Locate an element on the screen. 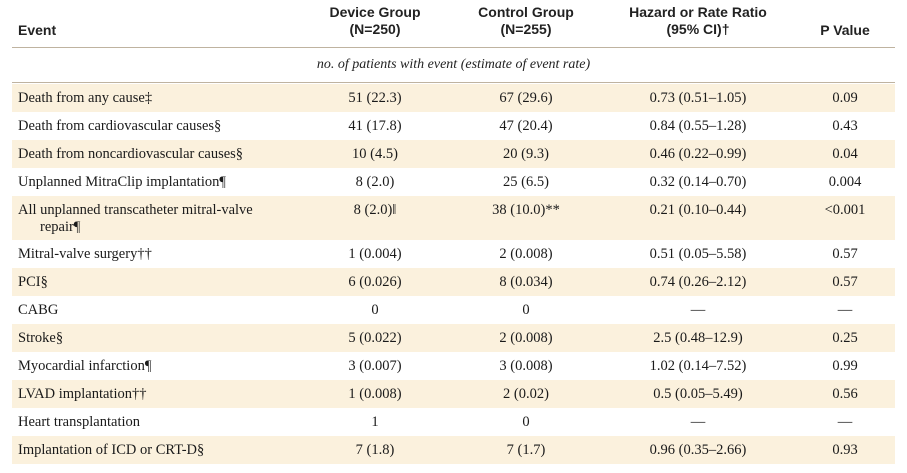  control-cell: 2 (0.02) is located at coordinates (526, 394).